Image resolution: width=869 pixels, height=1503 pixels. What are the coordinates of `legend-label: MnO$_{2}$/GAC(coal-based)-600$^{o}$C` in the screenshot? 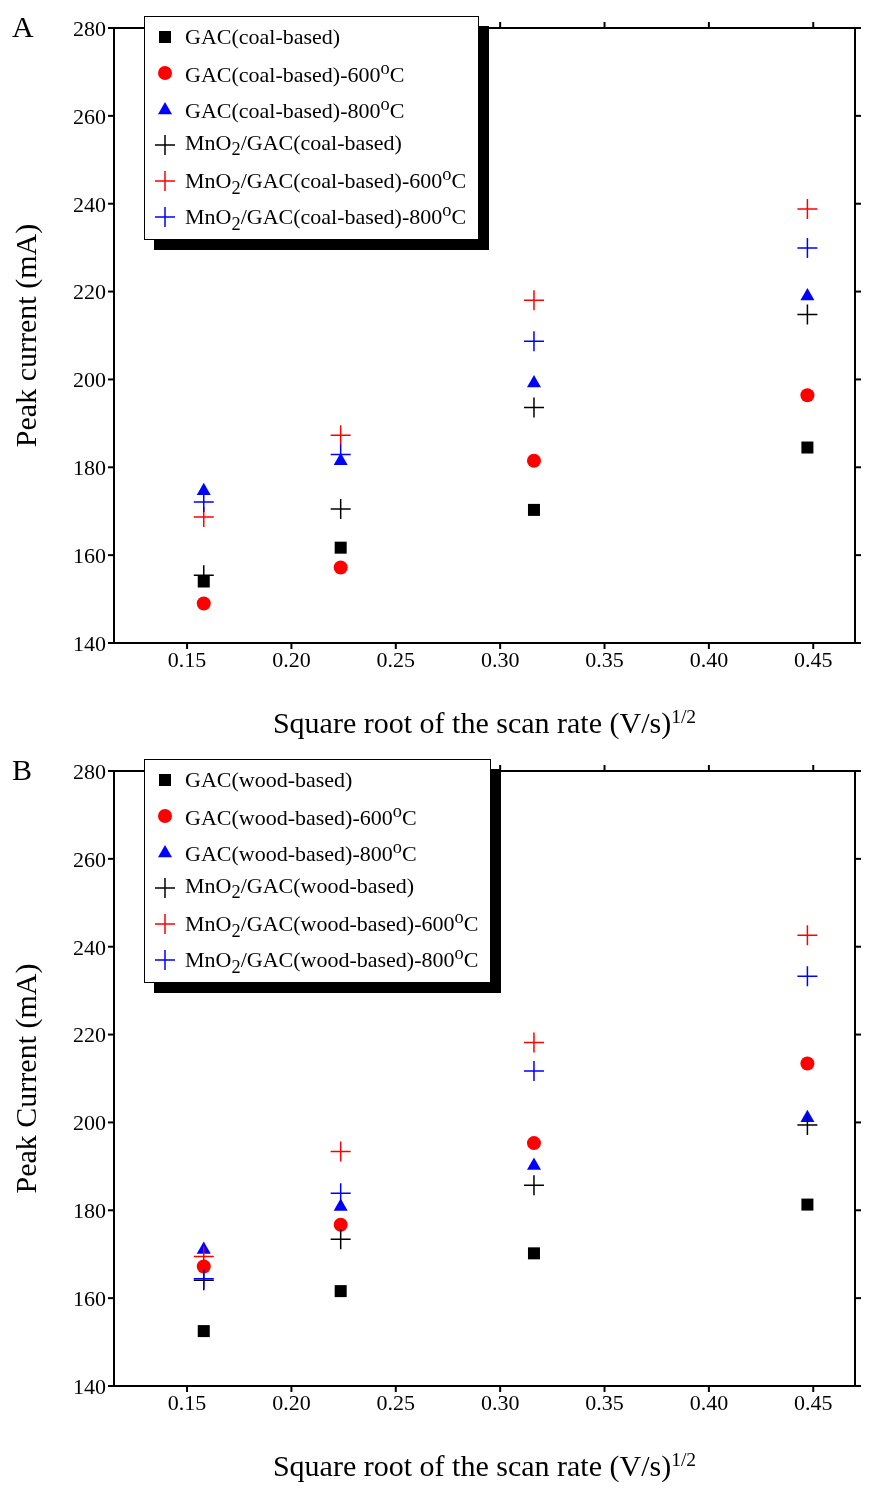 It's located at (326, 181).